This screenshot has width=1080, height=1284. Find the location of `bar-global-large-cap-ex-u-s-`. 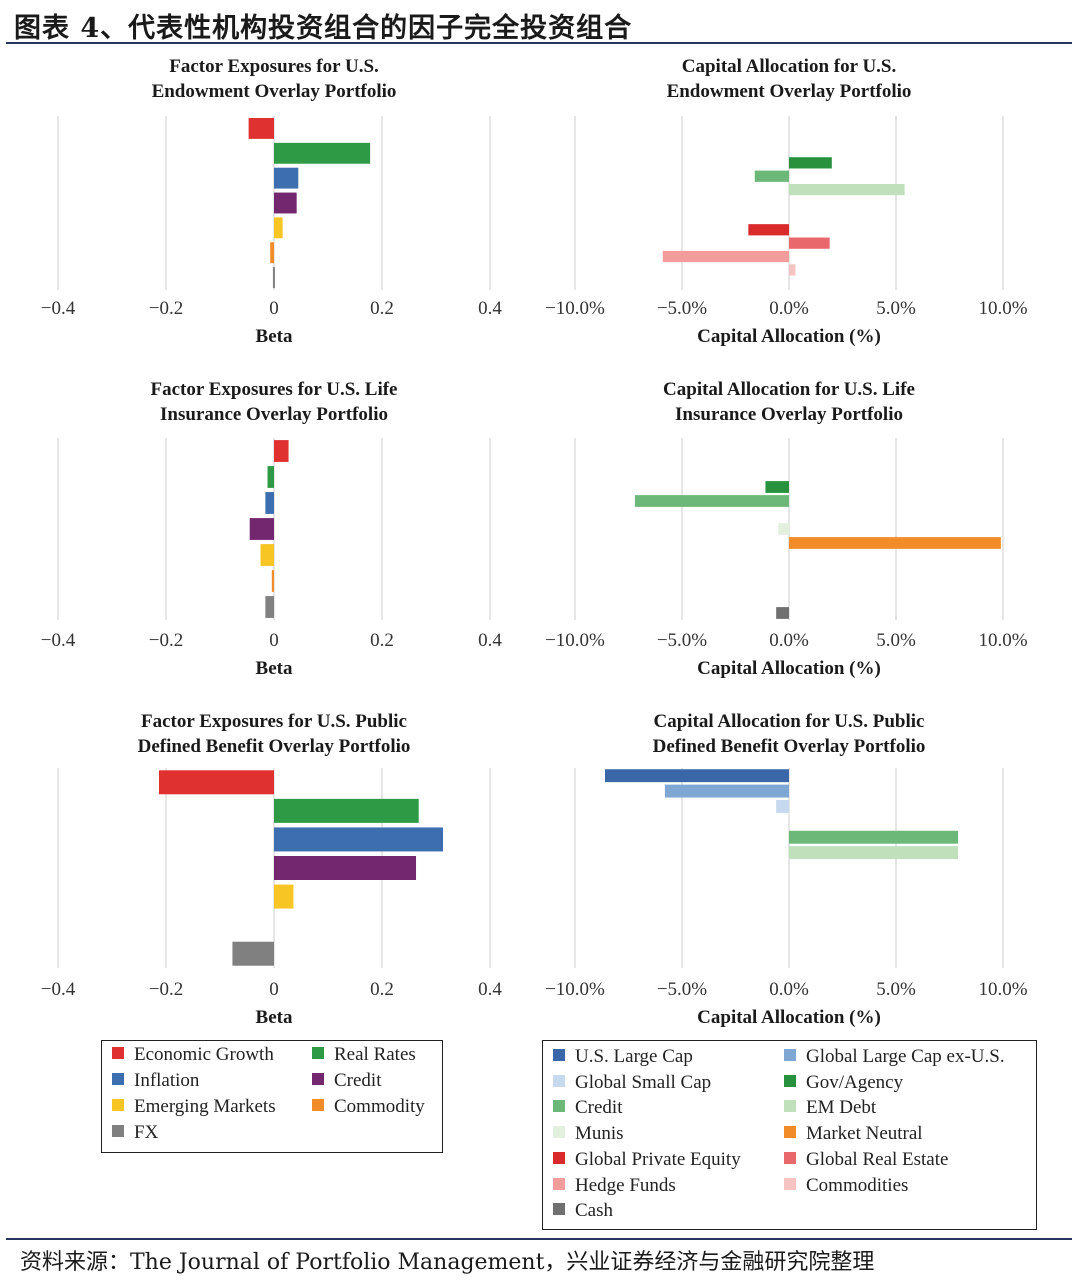

bar-global-large-cap-ex-u-s- is located at coordinates (726, 791).